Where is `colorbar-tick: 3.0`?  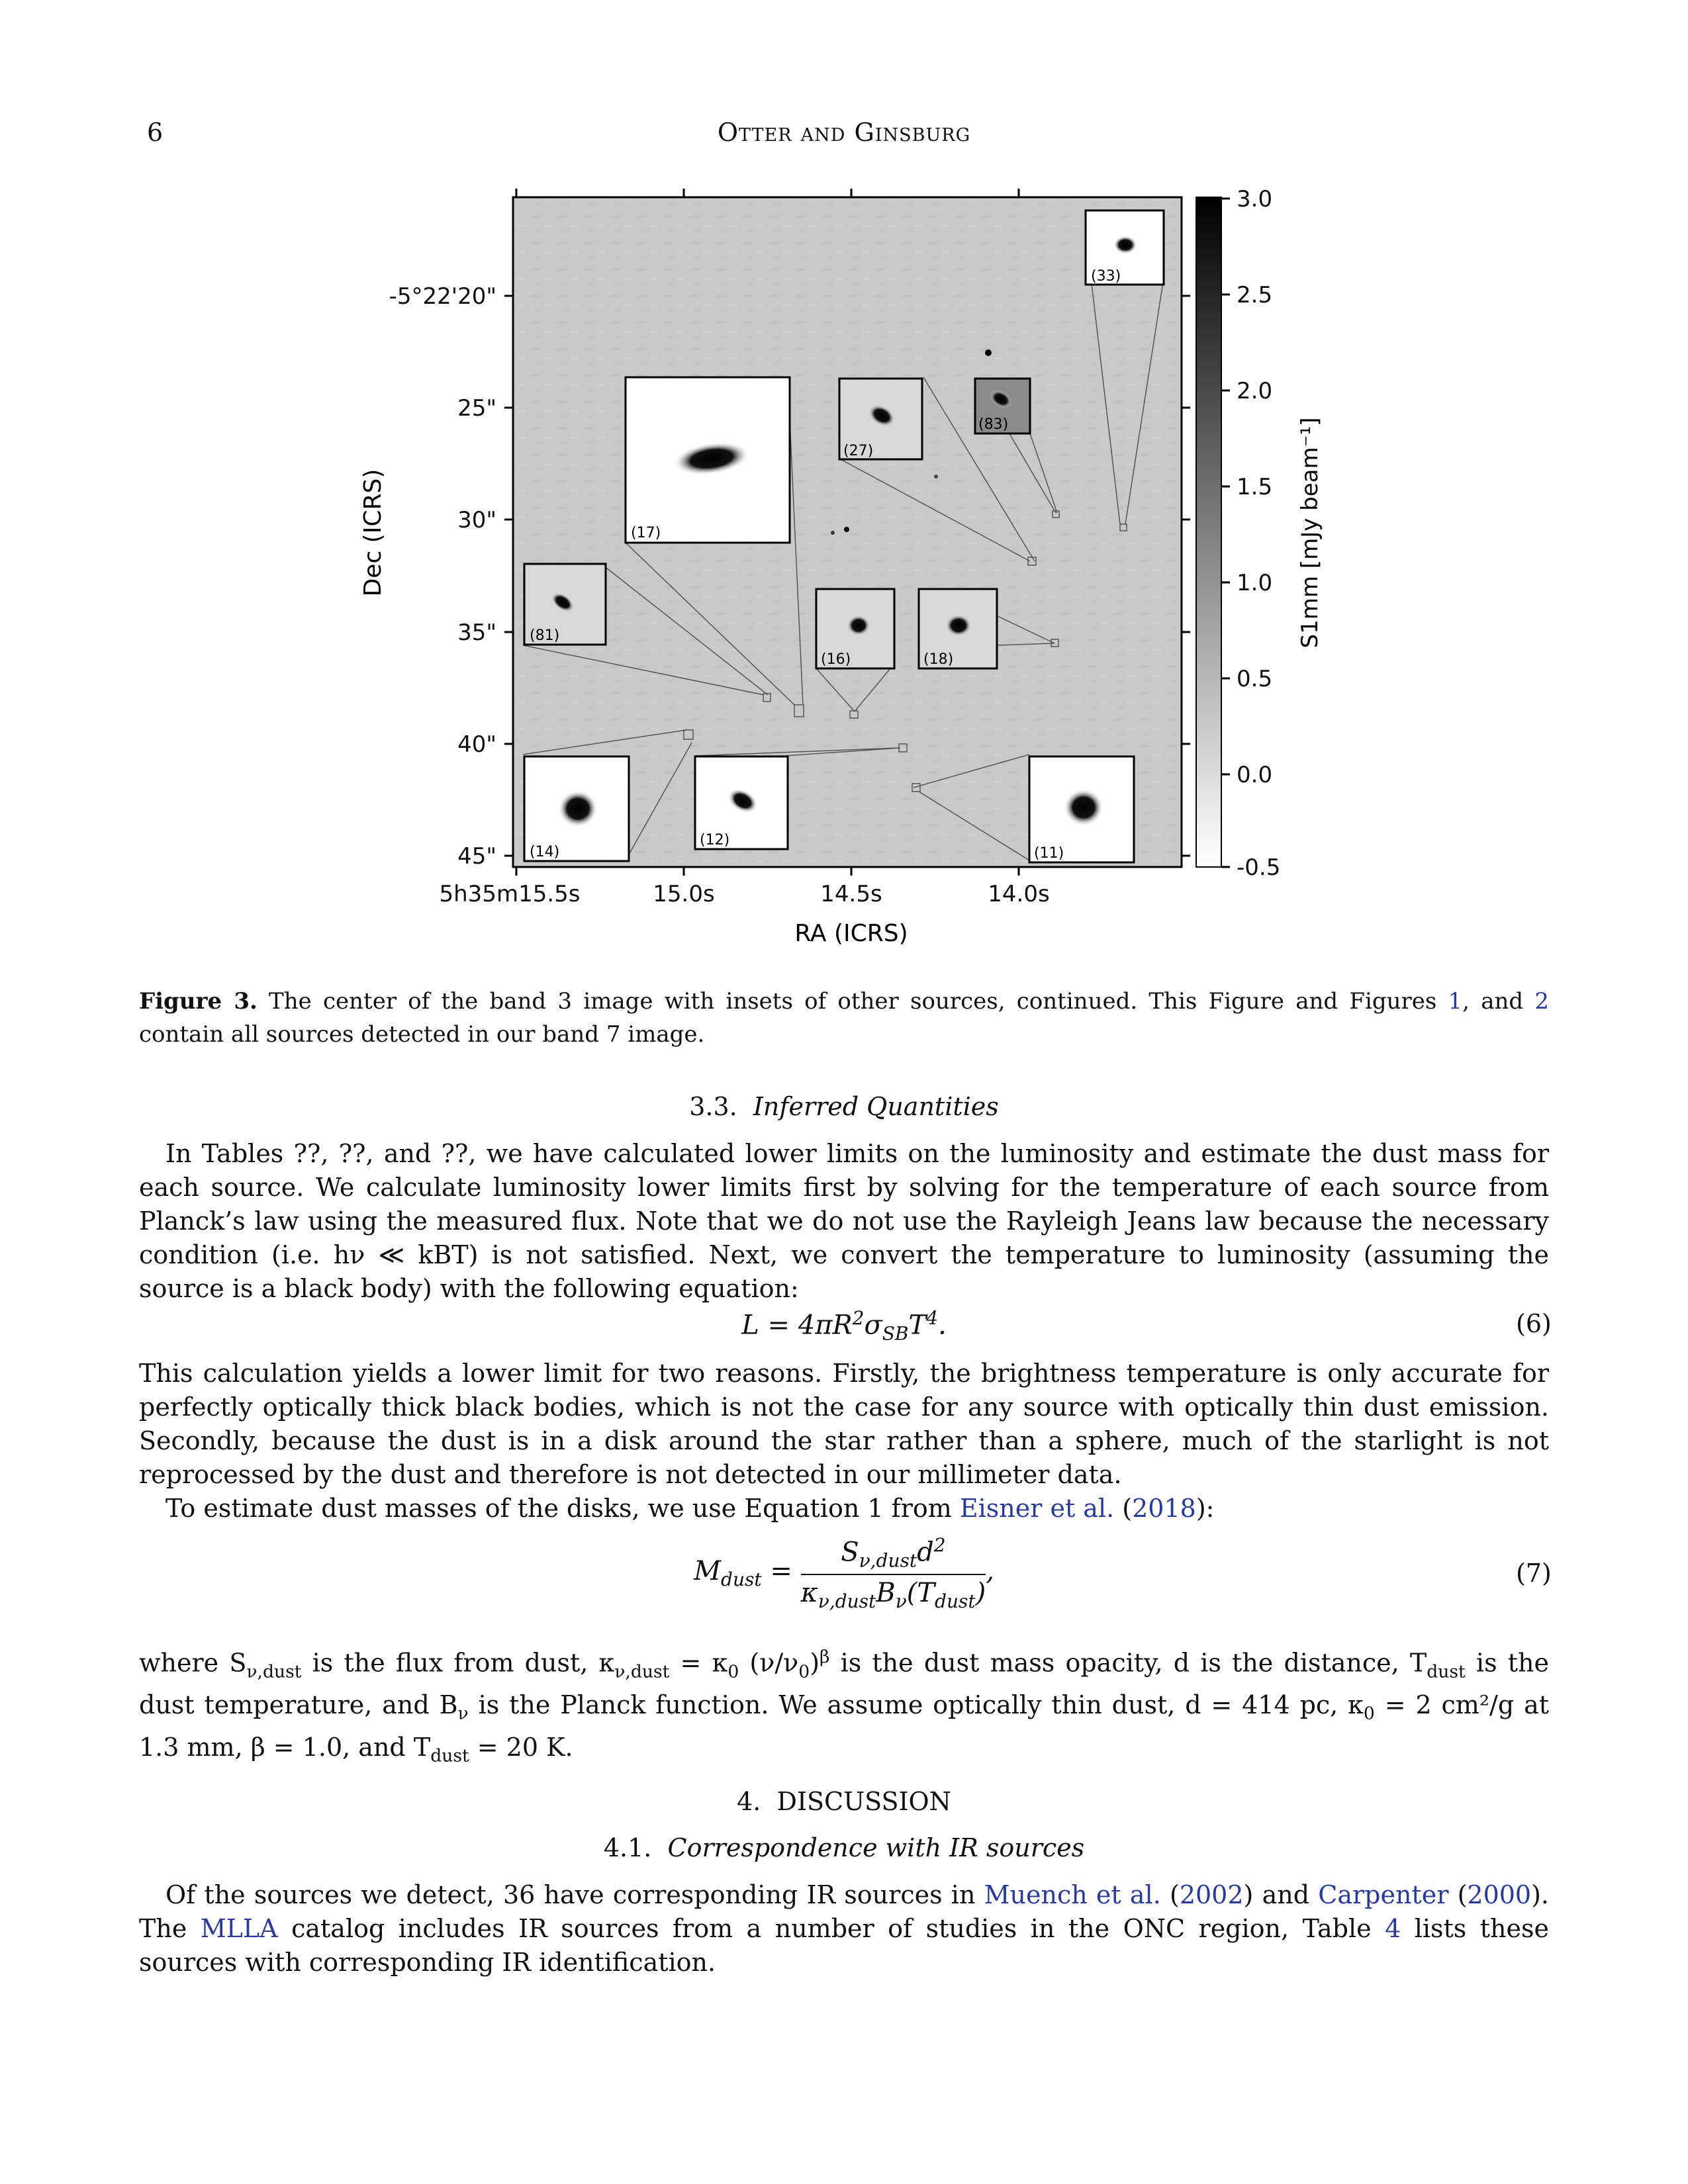 colorbar-tick: 3.0 is located at coordinates (1254, 199).